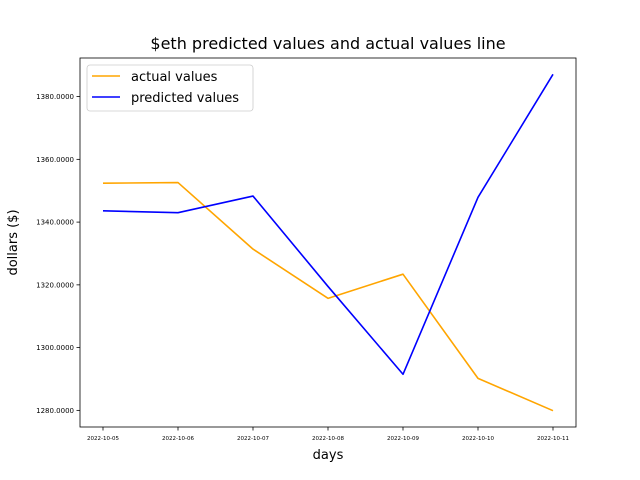 This screenshot has height=480, width=640. I want to click on x-tick-label: 2022-10-05, so click(103, 439).